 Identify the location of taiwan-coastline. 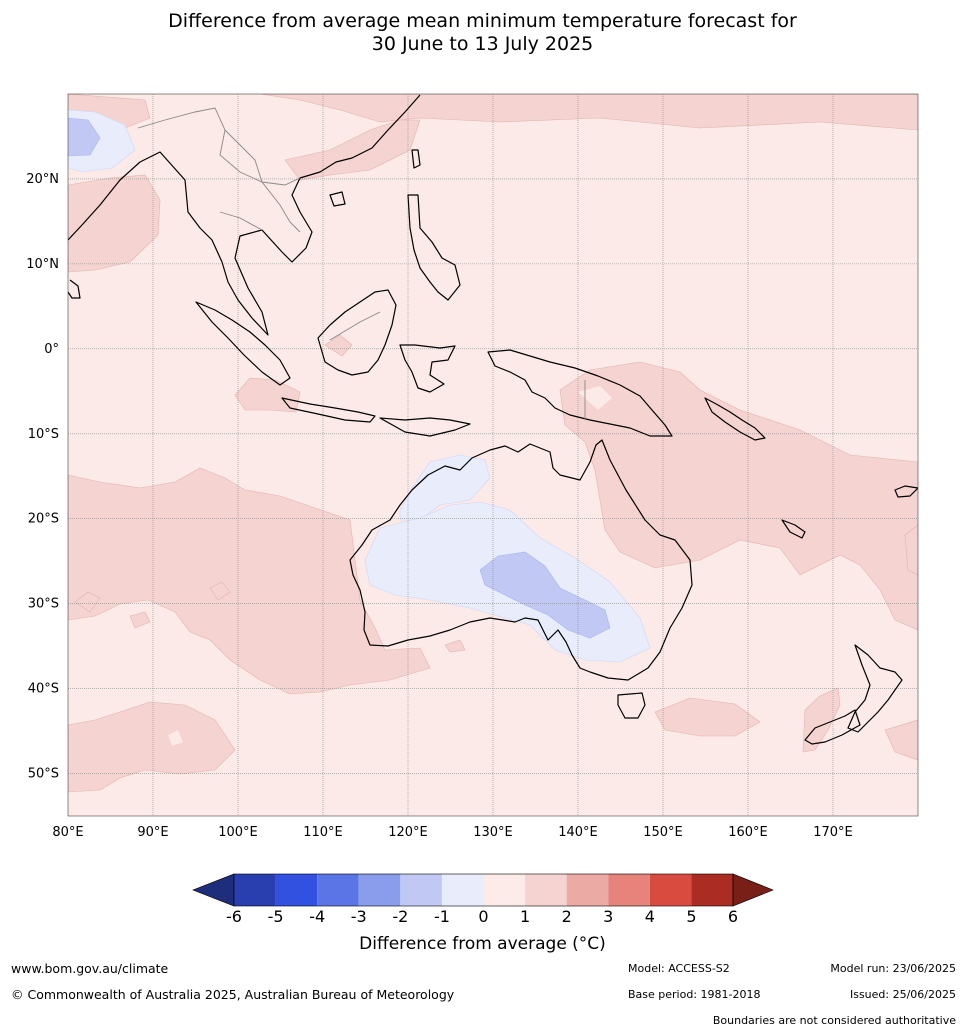
(416, 159).